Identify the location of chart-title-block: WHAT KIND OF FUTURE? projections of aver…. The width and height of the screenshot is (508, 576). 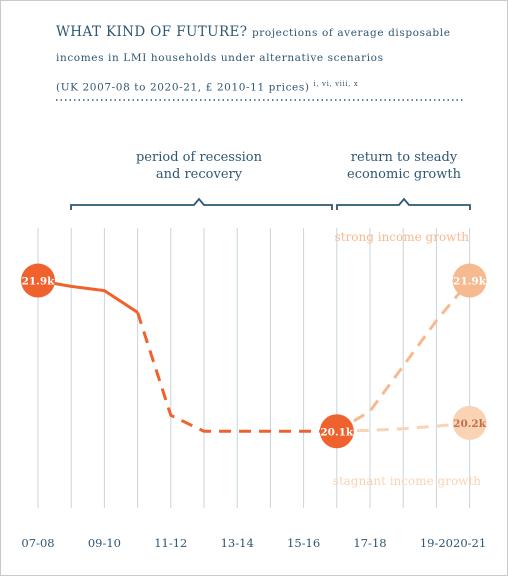
(276, 60).